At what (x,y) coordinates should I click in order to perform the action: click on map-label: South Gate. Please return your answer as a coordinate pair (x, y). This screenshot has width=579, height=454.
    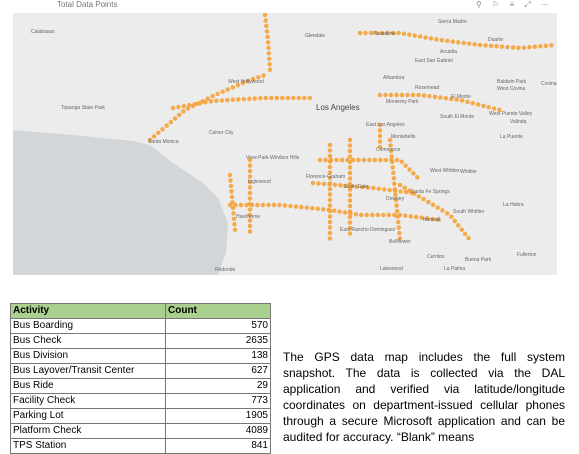
    Looking at the image, I should click on (356, 187).